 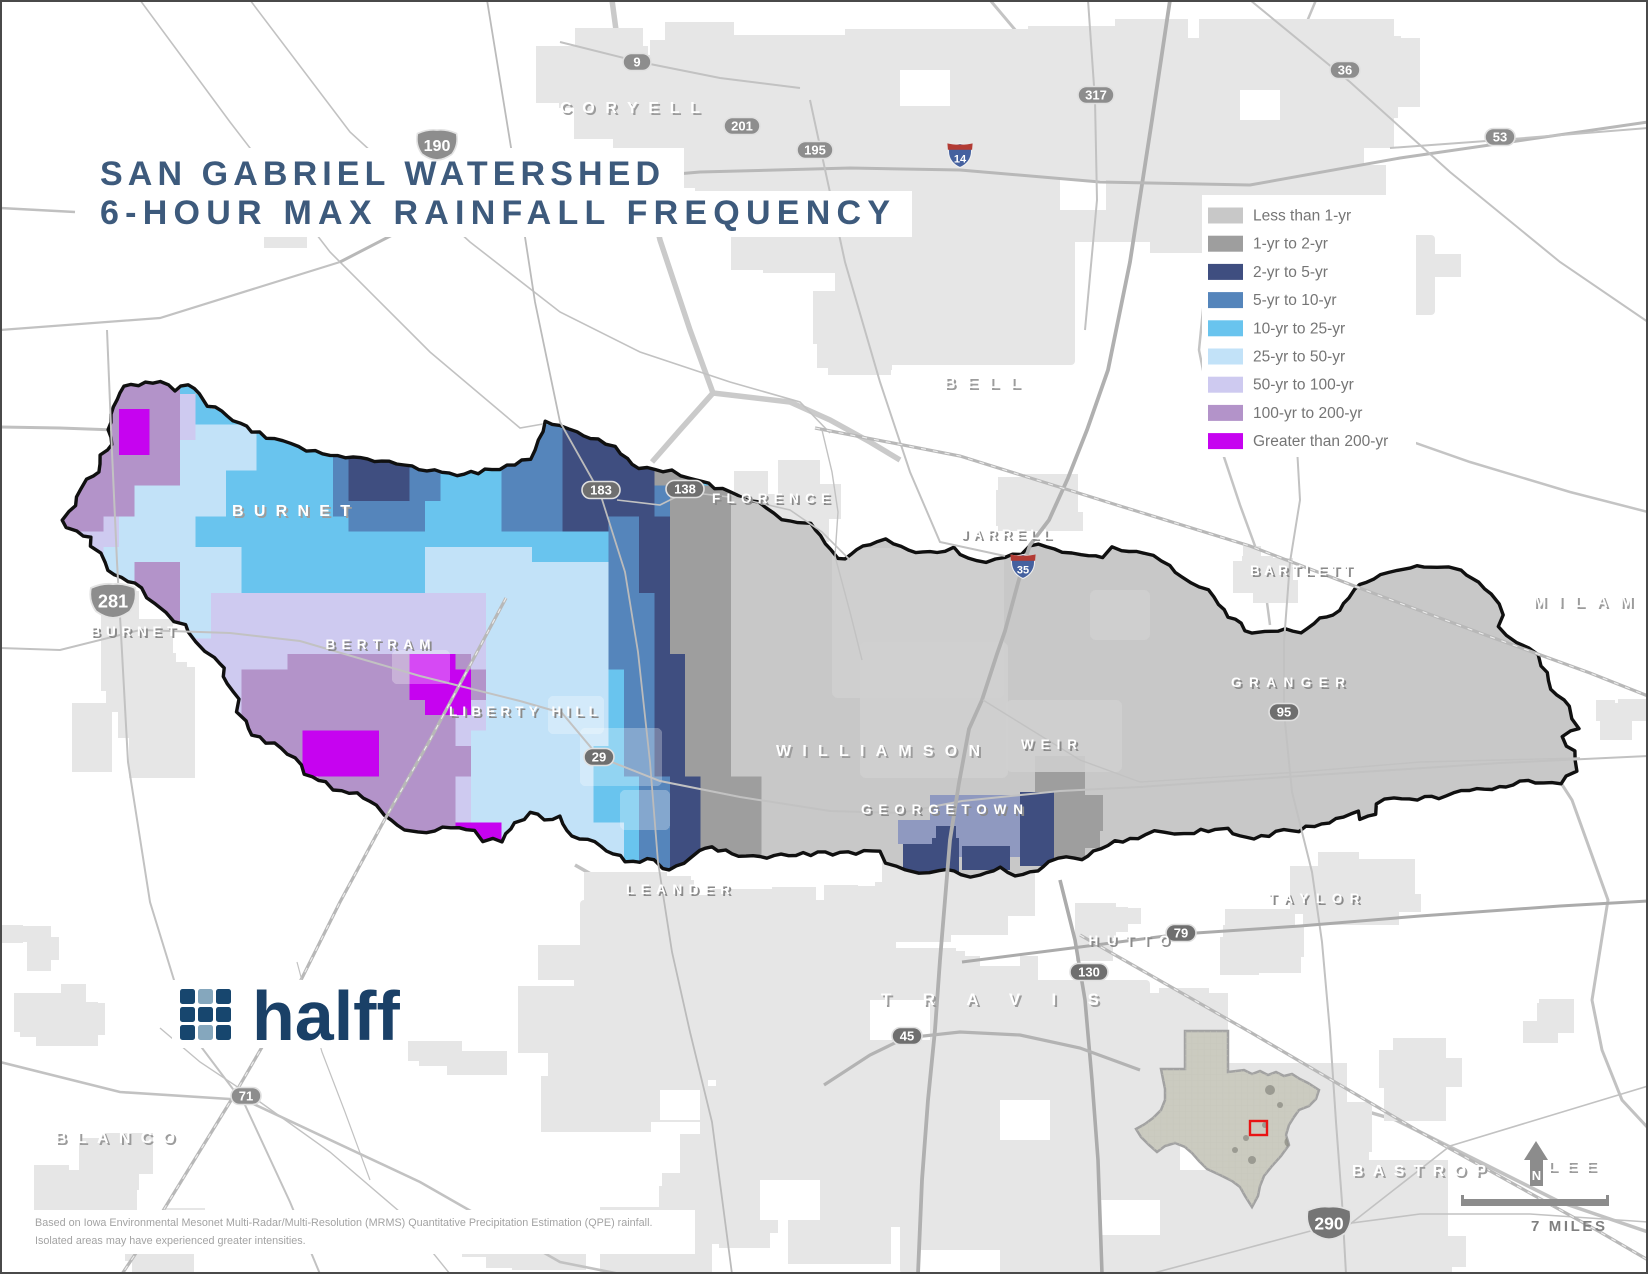 What do you see at coordinates (1307, 413) in the screenshot?
I see `svg-text: 100-yr to 200-yr` at bounding box center [1307, 413].